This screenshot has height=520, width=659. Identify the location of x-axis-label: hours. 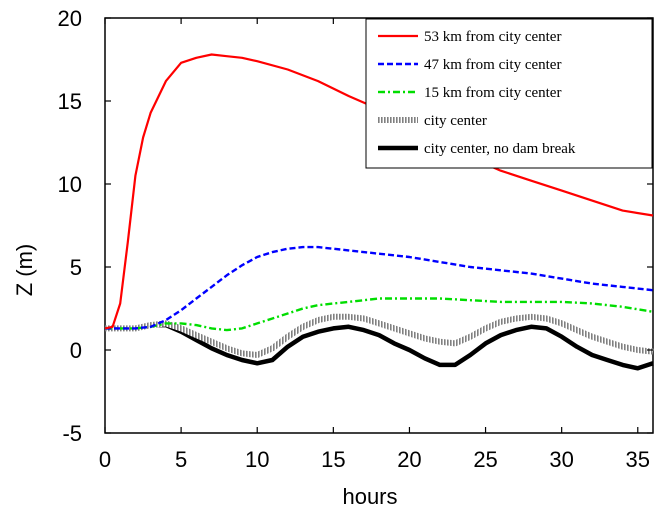
(369, 496).